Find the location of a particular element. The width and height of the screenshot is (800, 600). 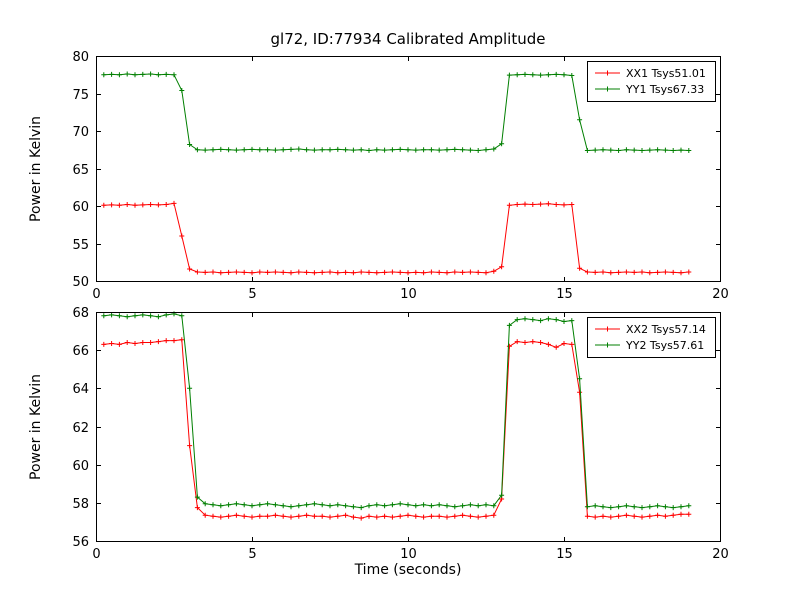

y-tick-label: 58 is located at coordinates (80, 504).